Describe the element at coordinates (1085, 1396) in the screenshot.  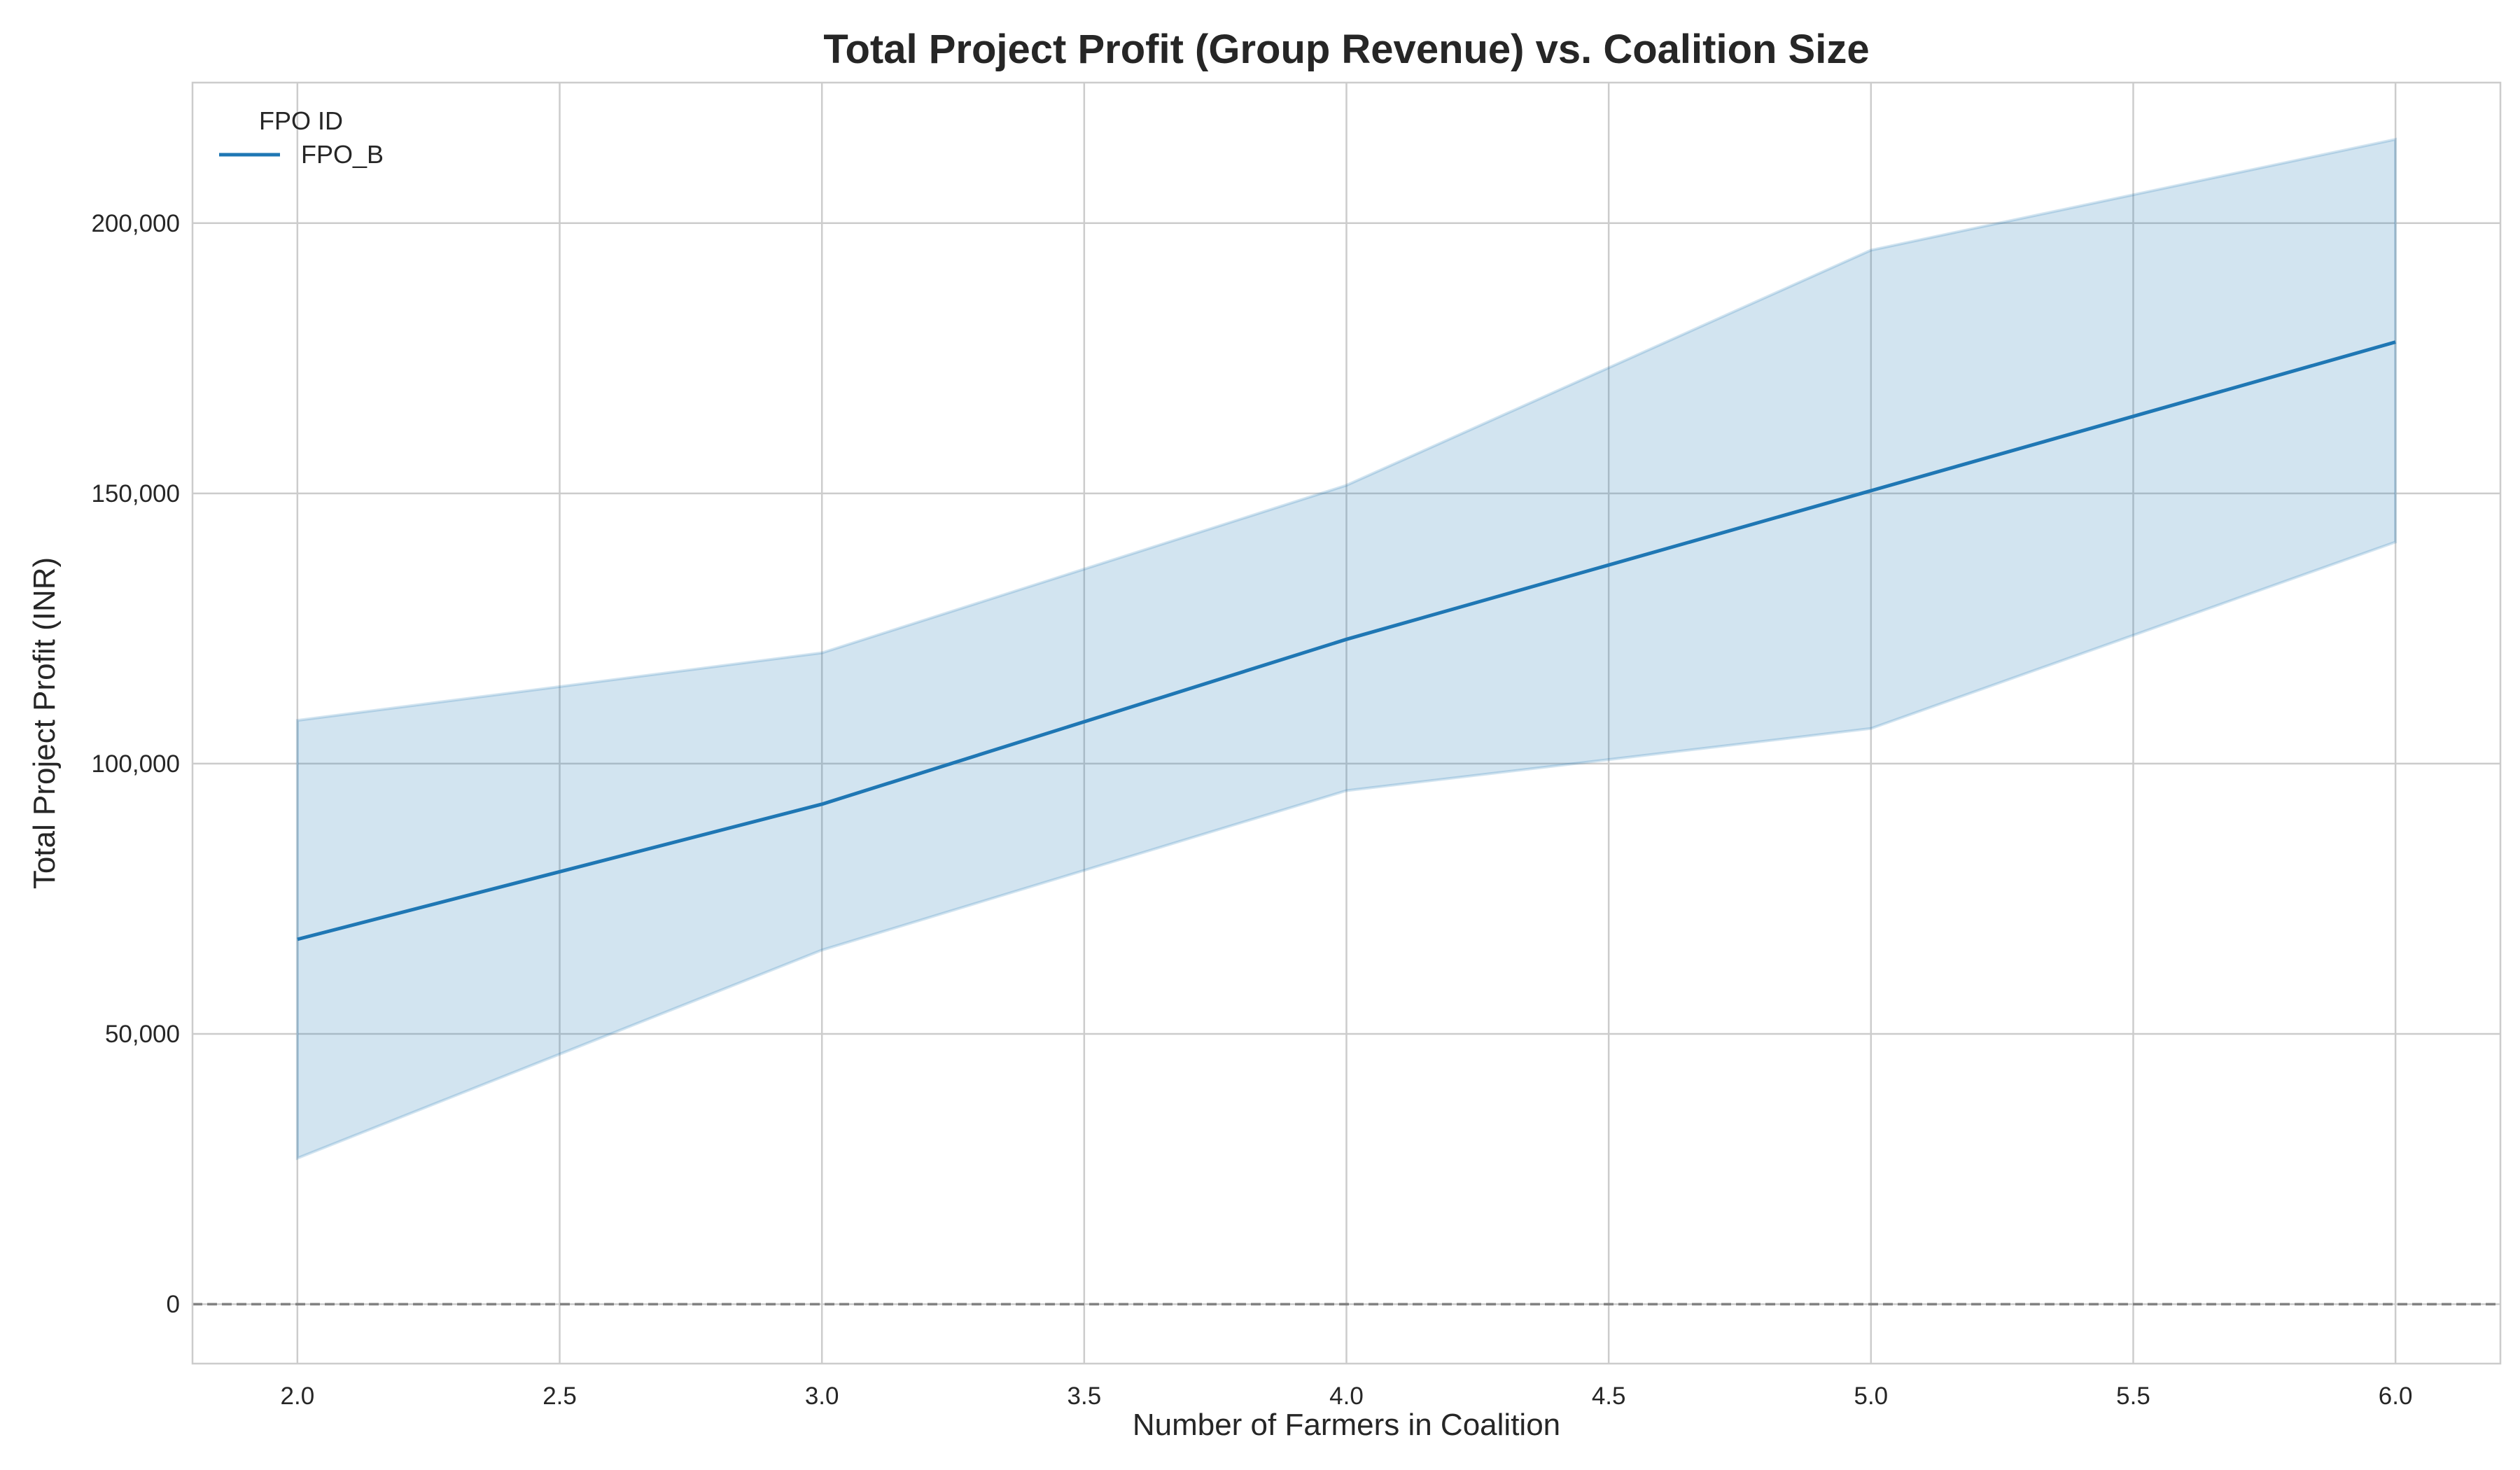
I see `x-tick-label: 3.5` at that location.